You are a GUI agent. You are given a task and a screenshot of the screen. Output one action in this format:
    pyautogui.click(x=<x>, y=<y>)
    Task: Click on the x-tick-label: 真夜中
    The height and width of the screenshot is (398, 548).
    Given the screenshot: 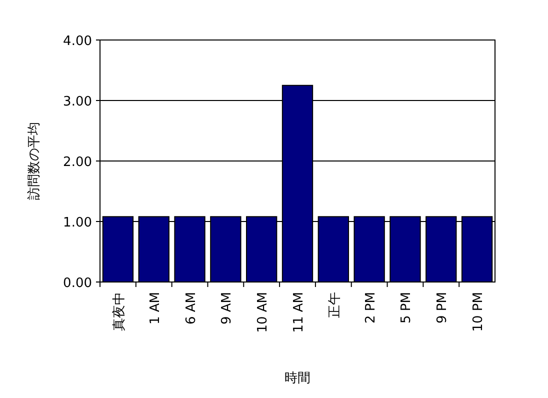 What is the action you would take?
    pyautogui.click(x=118, y=311)
    